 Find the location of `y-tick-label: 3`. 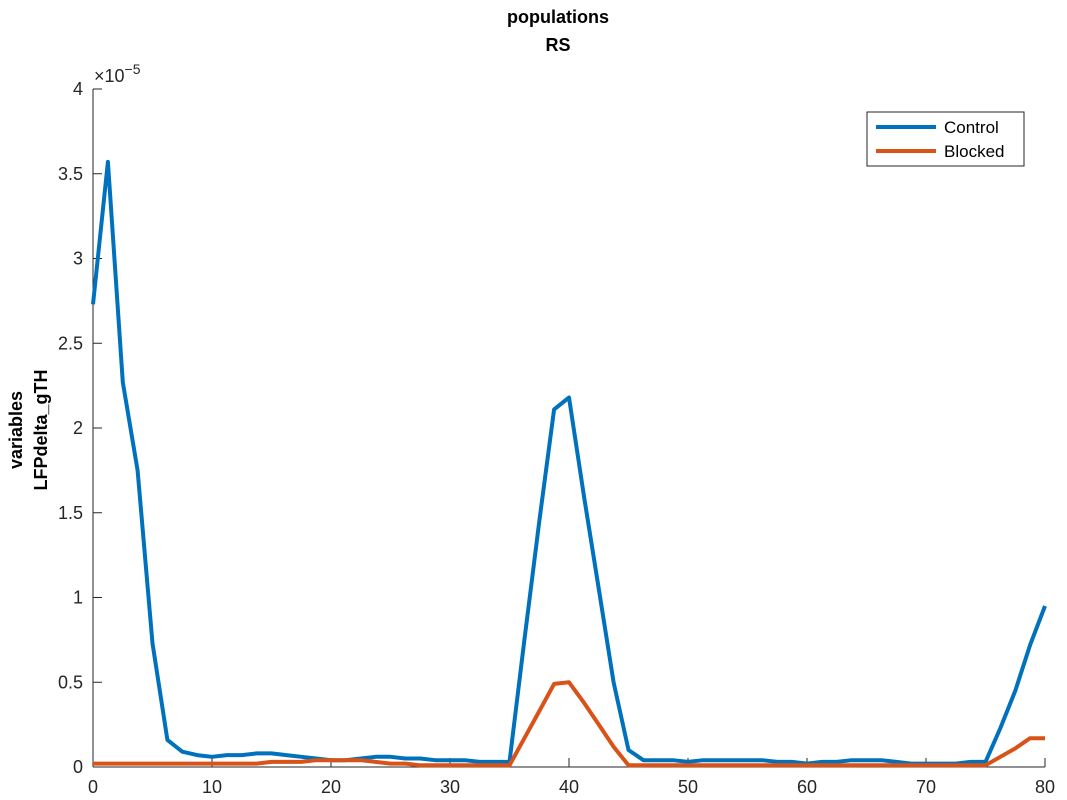

y-tick-label: 3 is located at coordinates (78, 259).